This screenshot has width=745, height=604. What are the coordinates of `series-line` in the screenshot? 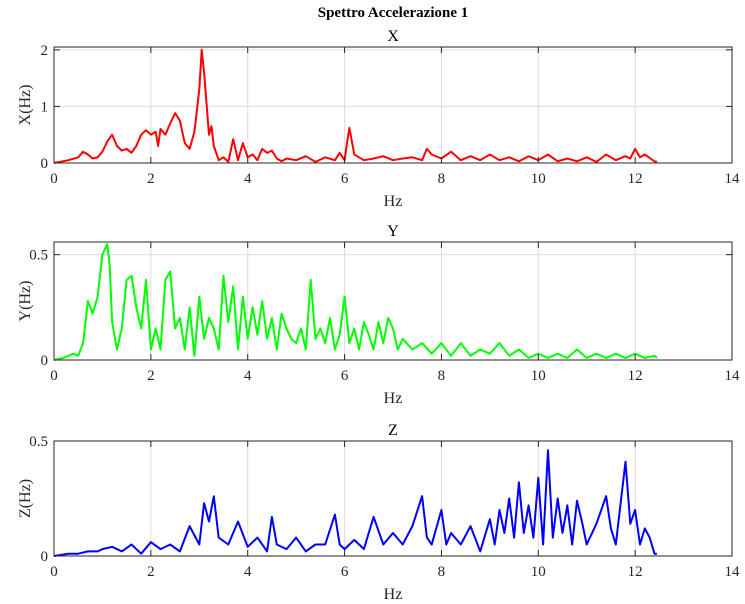 It's located at (355, 503).